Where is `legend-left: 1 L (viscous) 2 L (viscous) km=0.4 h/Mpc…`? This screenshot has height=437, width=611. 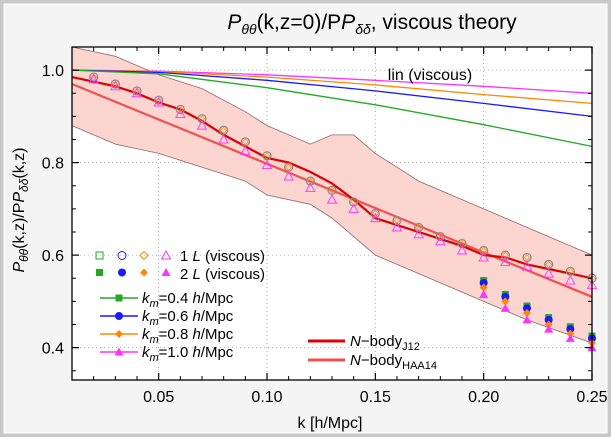 legend-left: 1 L (viscous) 2 L (viscous) km=0.4 h/Mpc… is located at coordinates (180, 306).